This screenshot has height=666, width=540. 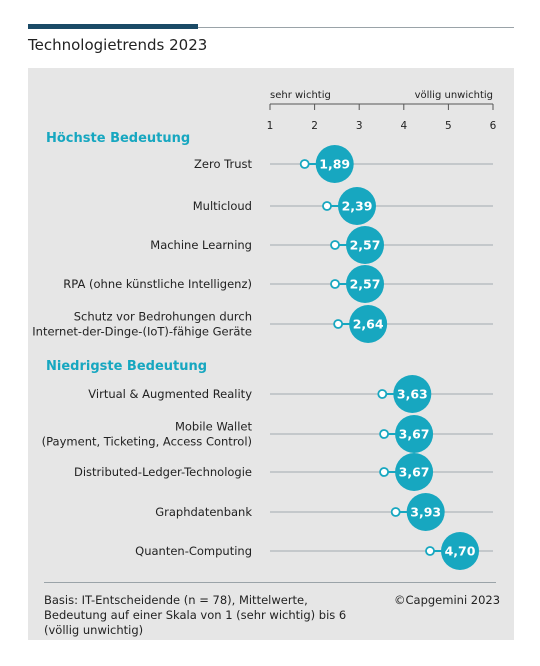 What do you see at coordinates (147, 442) in the screenshot?
I see `row-label: (Payment, Ticketing, Access Control)` at bounding box center [147, 442].